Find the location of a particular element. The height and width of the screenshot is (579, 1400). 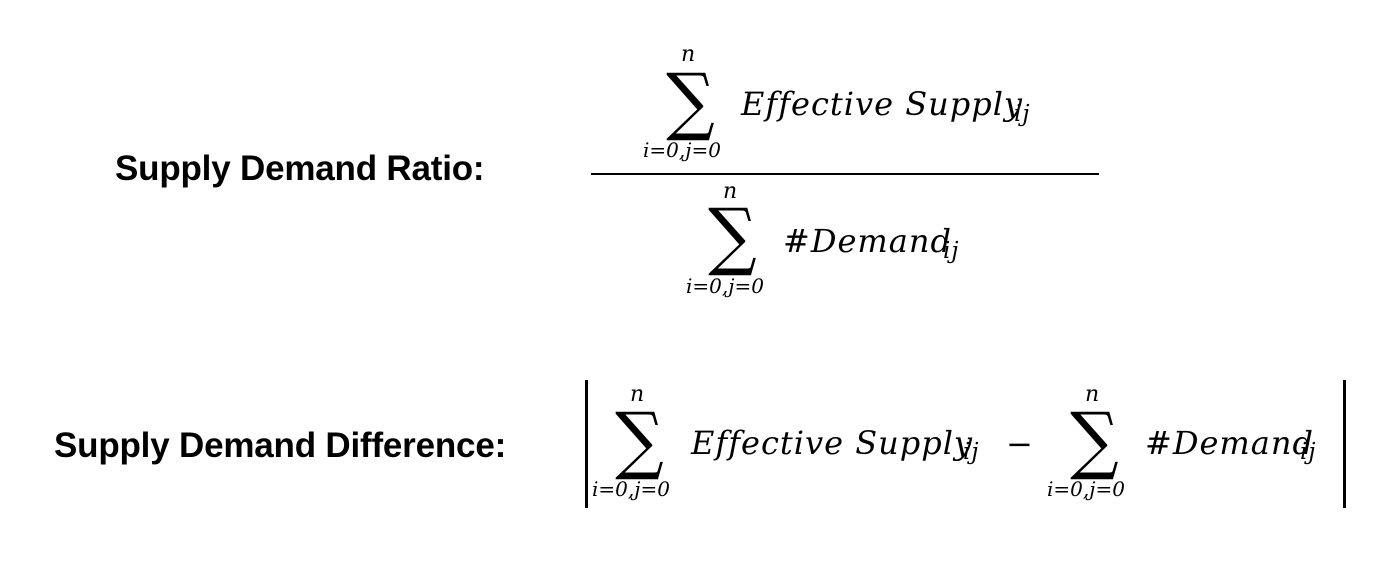

ratio-label: Supply Demand Ratio: is located at coordinates (300, 168).